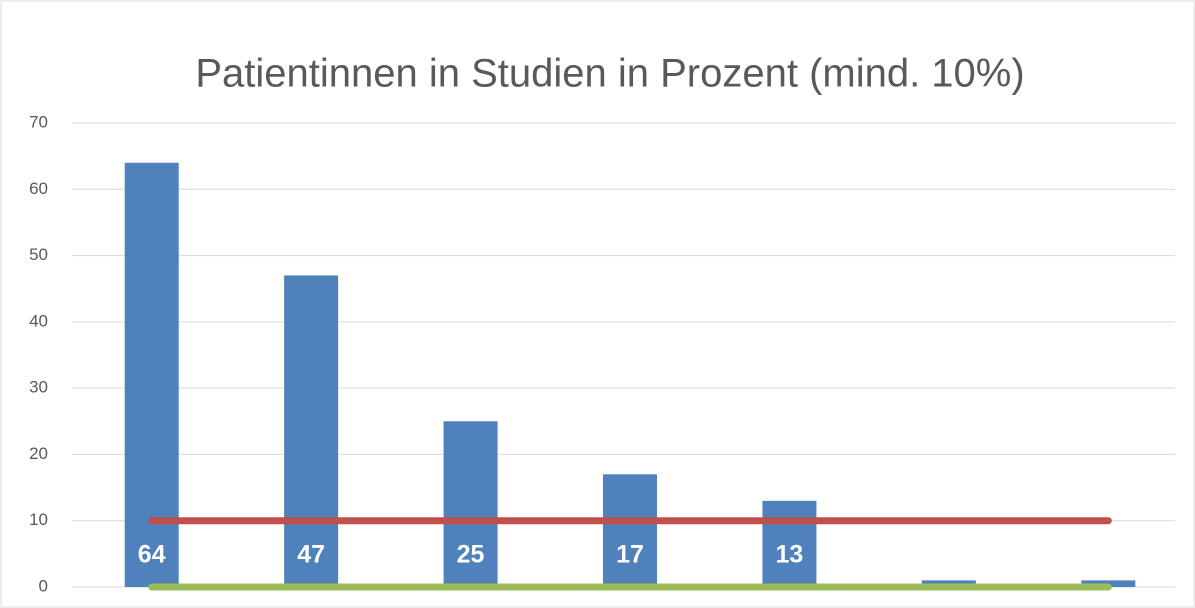 The width and height of the screenshot is (1195, 608). Describe the element at coordinates (630, 555) in the screenshot. I see `data-label: 17` at that location.